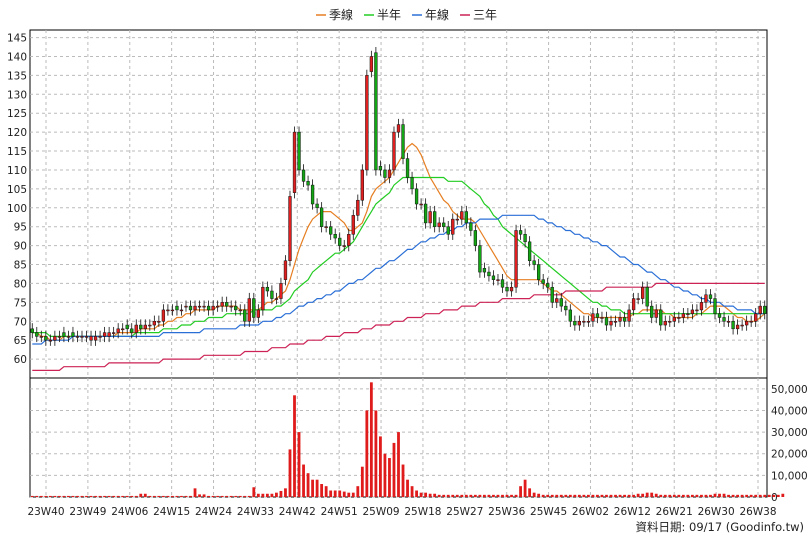  I want to click on price-tick-label: 110, so click(17, 171).